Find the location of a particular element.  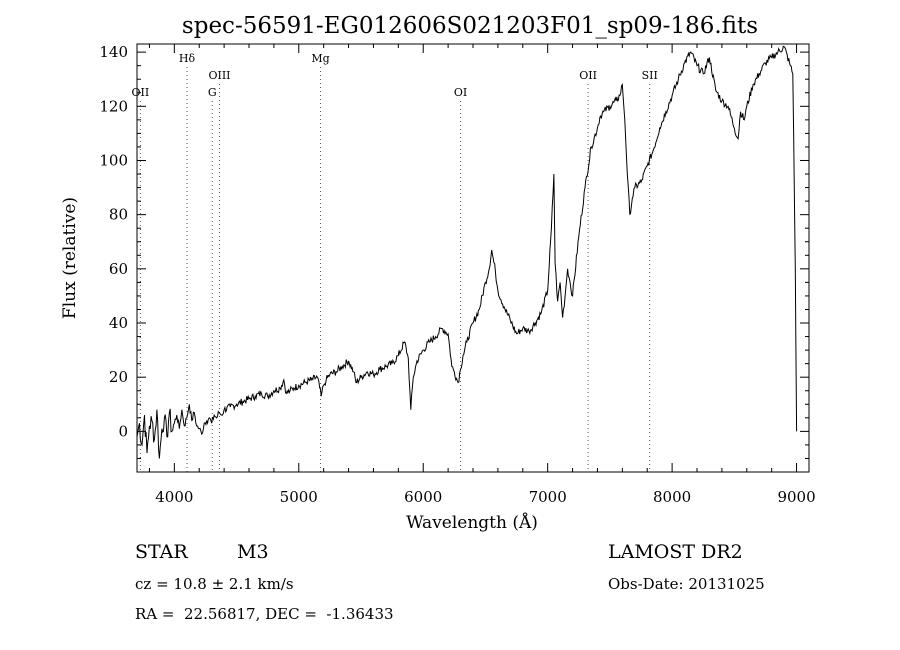

y-tick-label: 0 is located at coordinates (123, 431).